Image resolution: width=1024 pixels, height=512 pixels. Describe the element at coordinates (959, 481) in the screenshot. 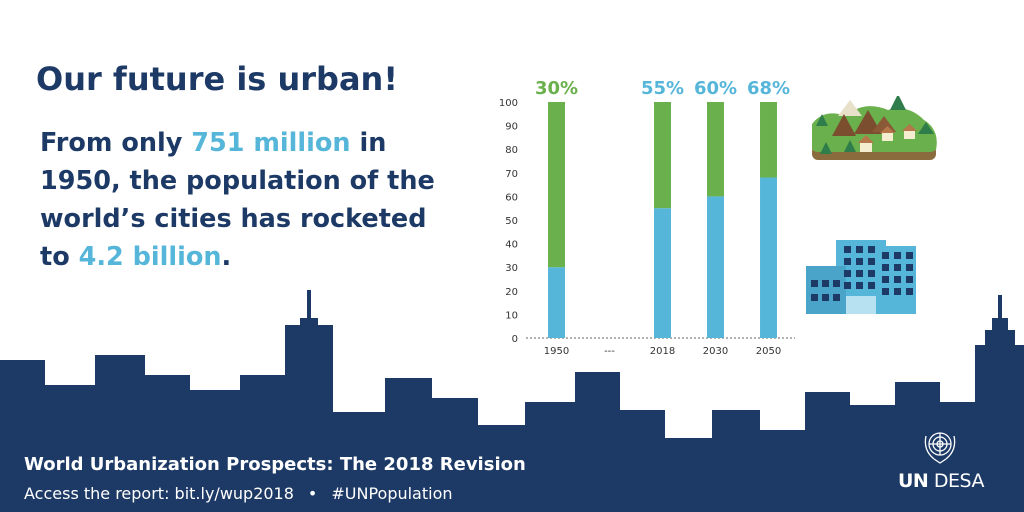

I see `logo-desa: DESA` at that location.